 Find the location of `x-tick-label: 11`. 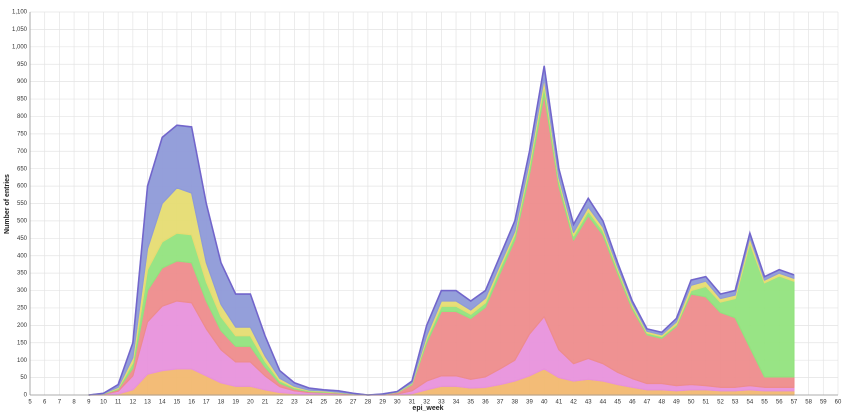

x-tick-label: 11 is located at coordinates (118, 403).